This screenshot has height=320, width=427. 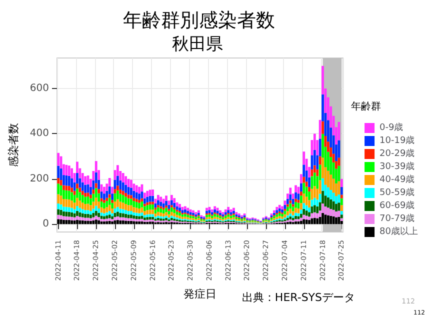 I want to click on legend-label: 60-69歳, so click(x=397, y=205).